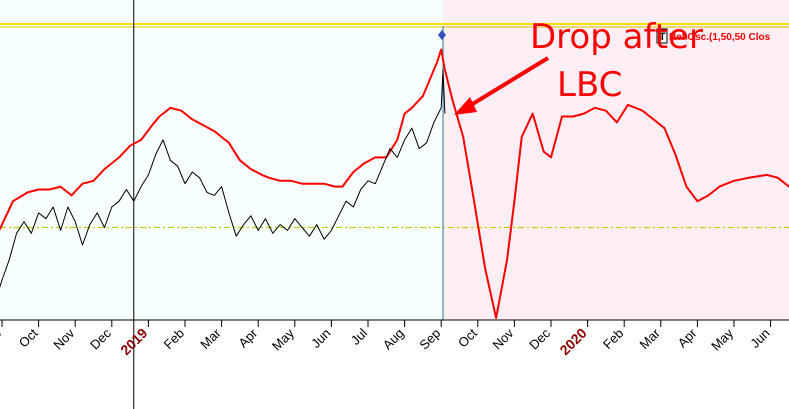 This screenshot has height=409, width=789. Describe the element at coordinates (589, 85) in the screenshot. I see `annotation-text-line2: LBC` at that location.